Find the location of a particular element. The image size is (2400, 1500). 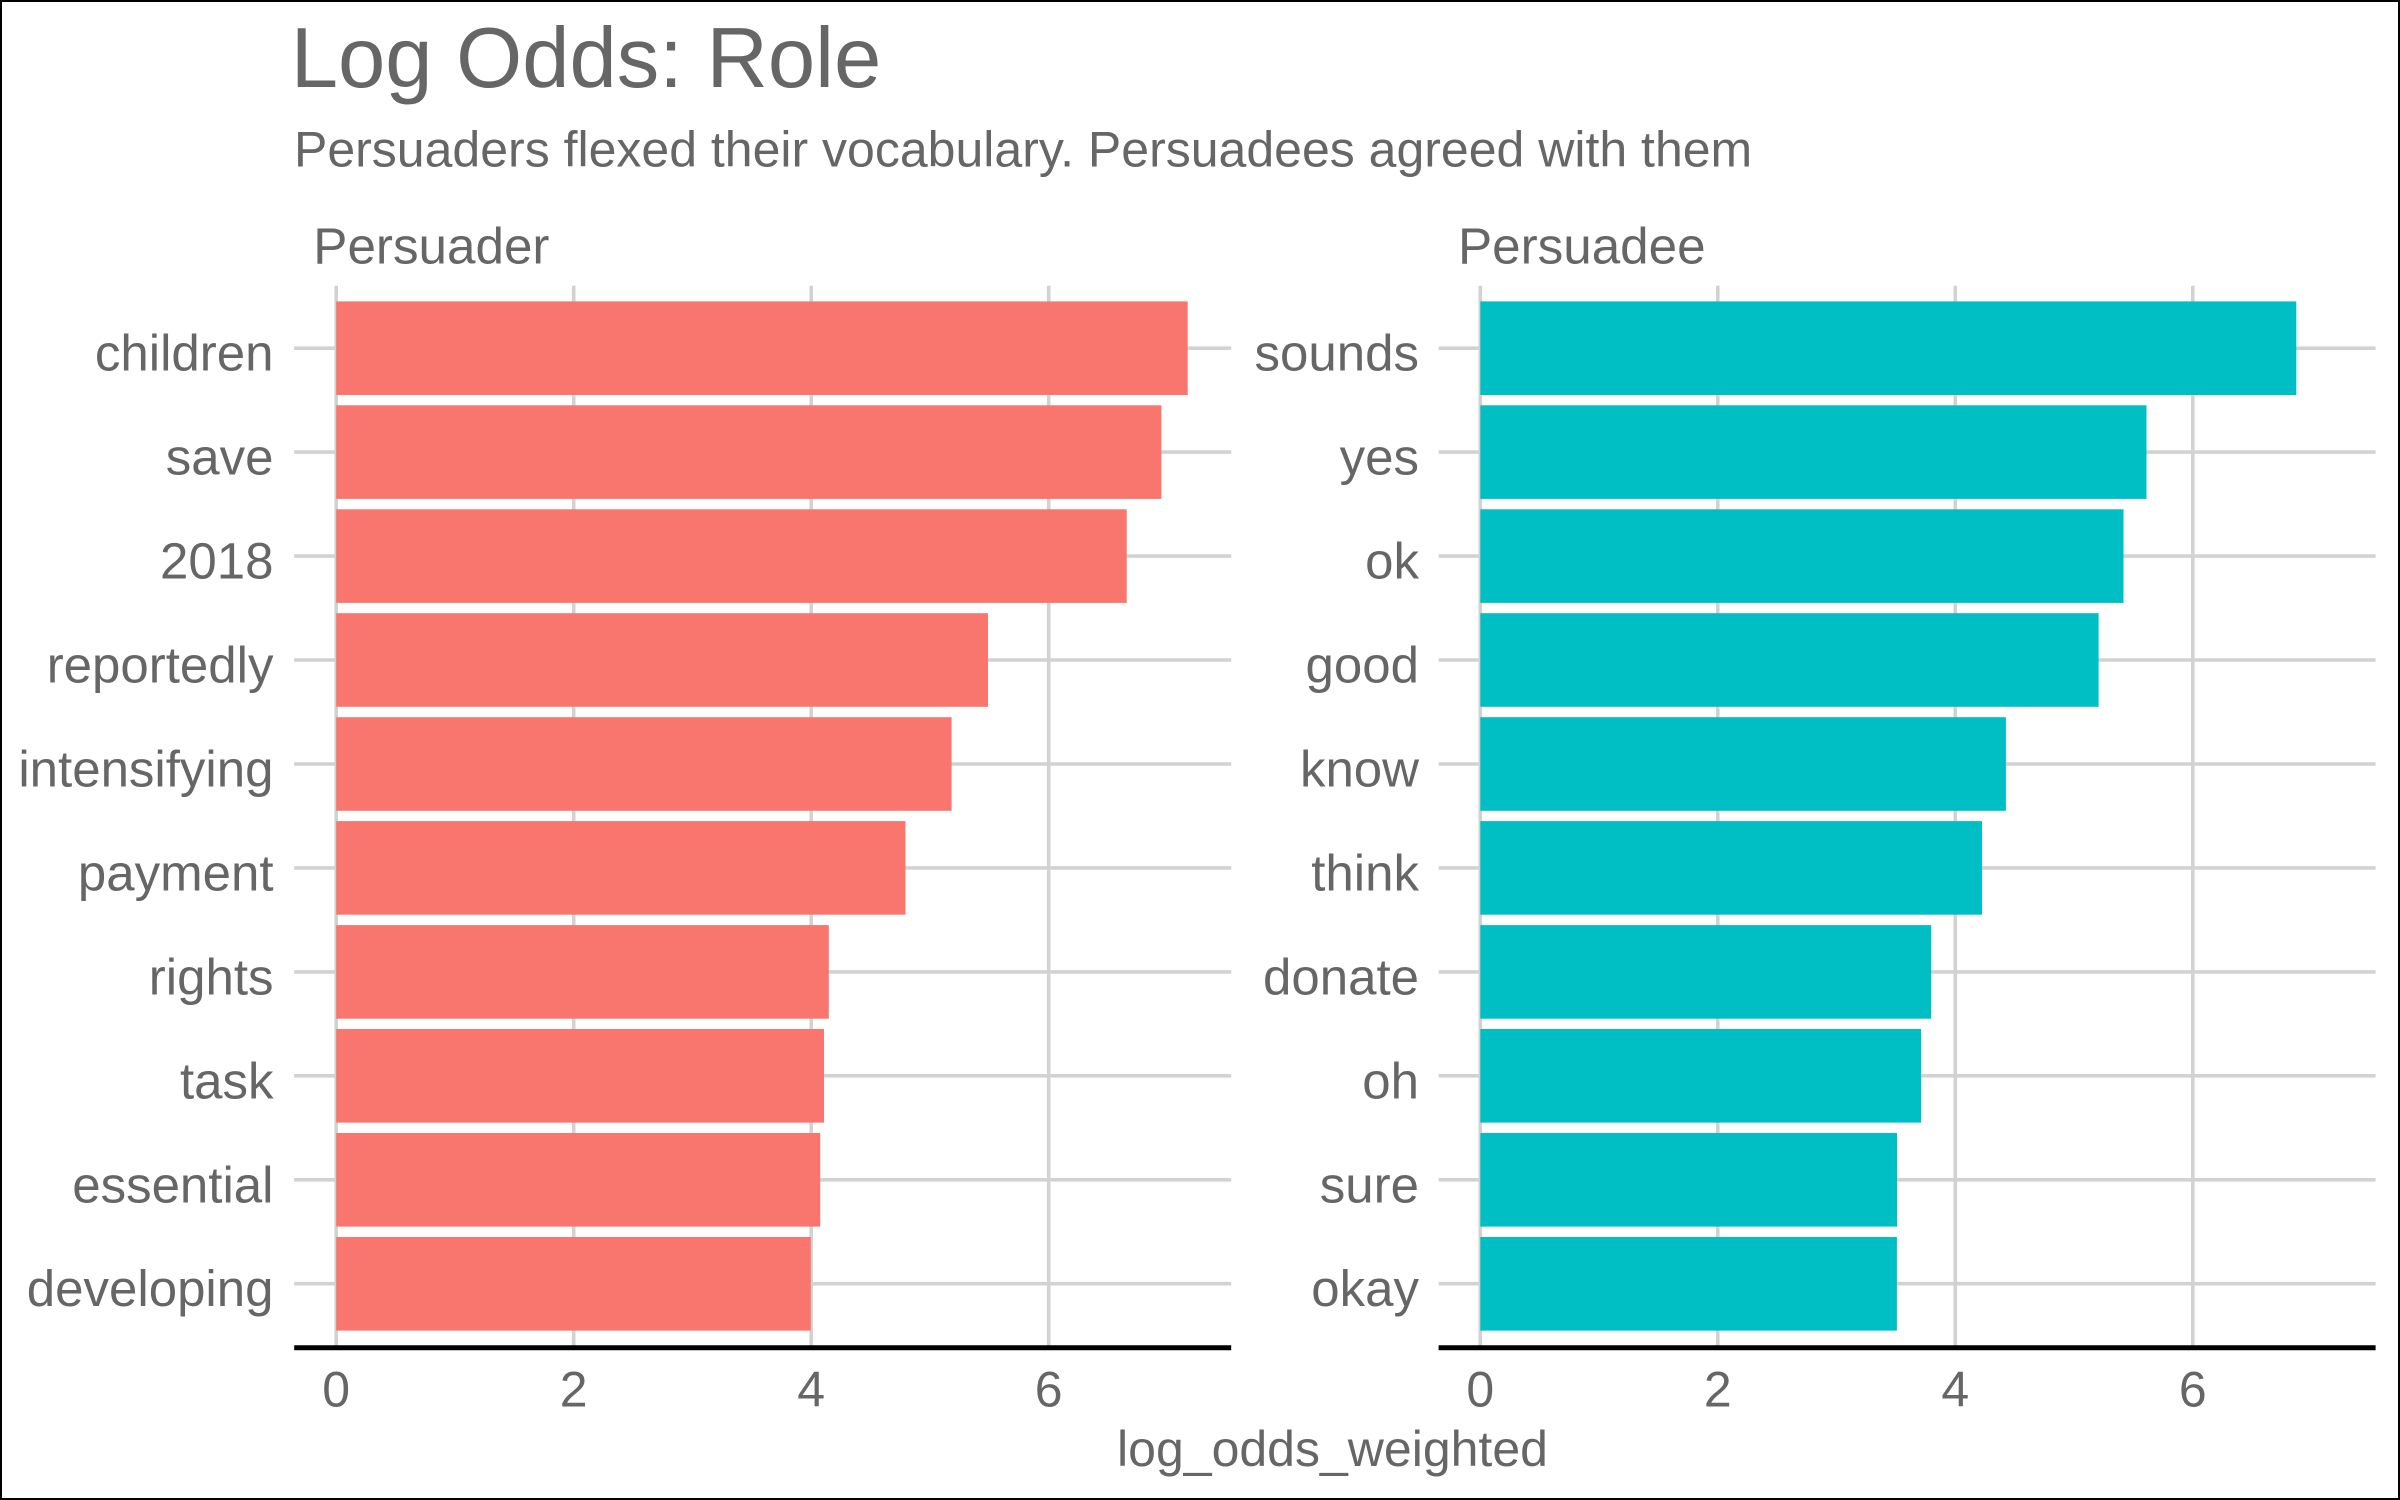

svg-text: task is located at coordinates (227, 1080).